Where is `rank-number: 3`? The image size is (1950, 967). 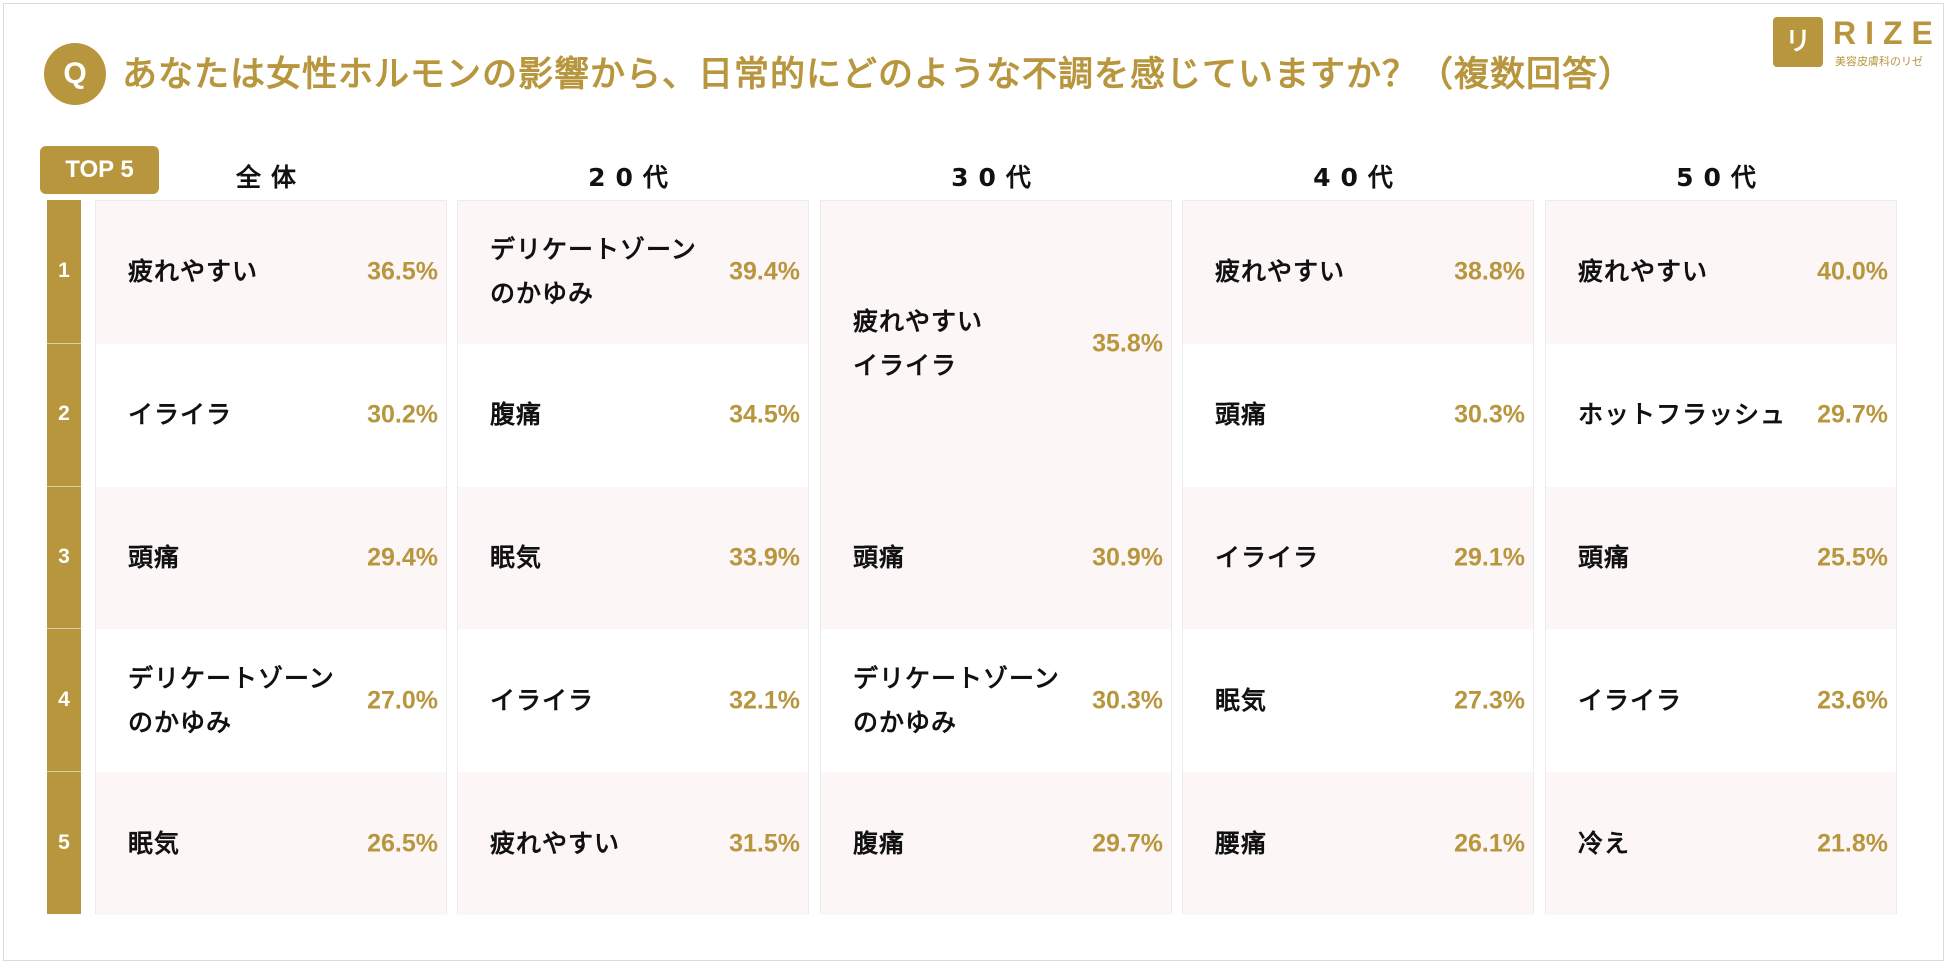
rank-number: 3 is located at coordinates (64, 556).